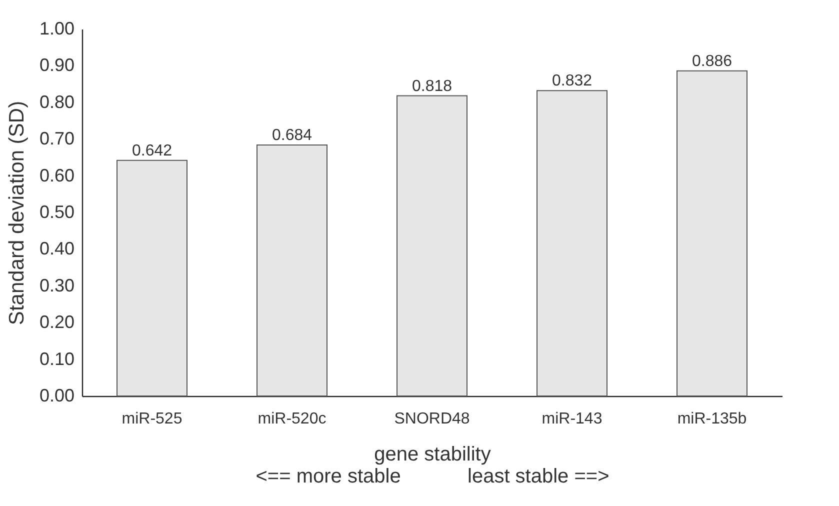 Image resolution: width=839 pixels, height=506 pixels. Describe the element at coordinates (16, 213) in the screenshot. I see `y-axis-title: Standard deviation (SD)` at that location.